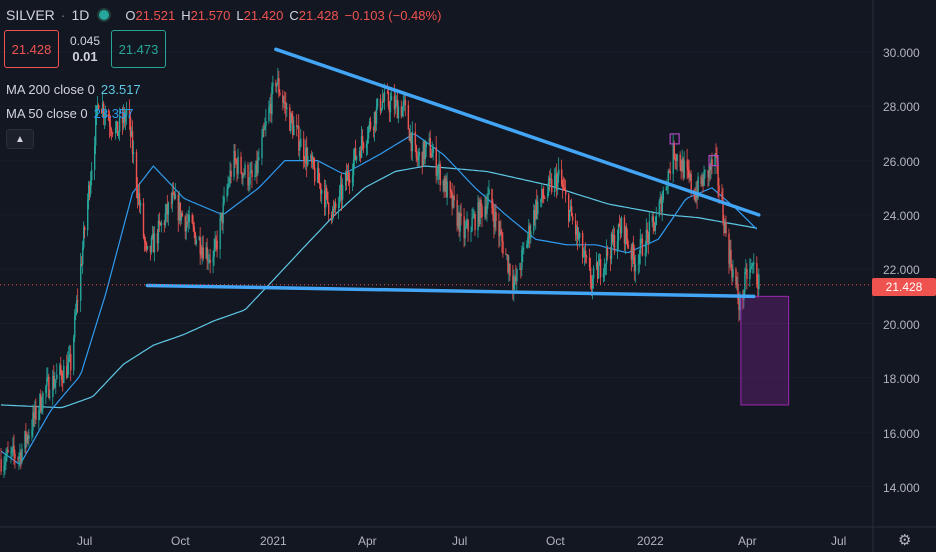  Describe the element at coordinates (765, 350) in the screenshot. I see `projection-box` at that location.